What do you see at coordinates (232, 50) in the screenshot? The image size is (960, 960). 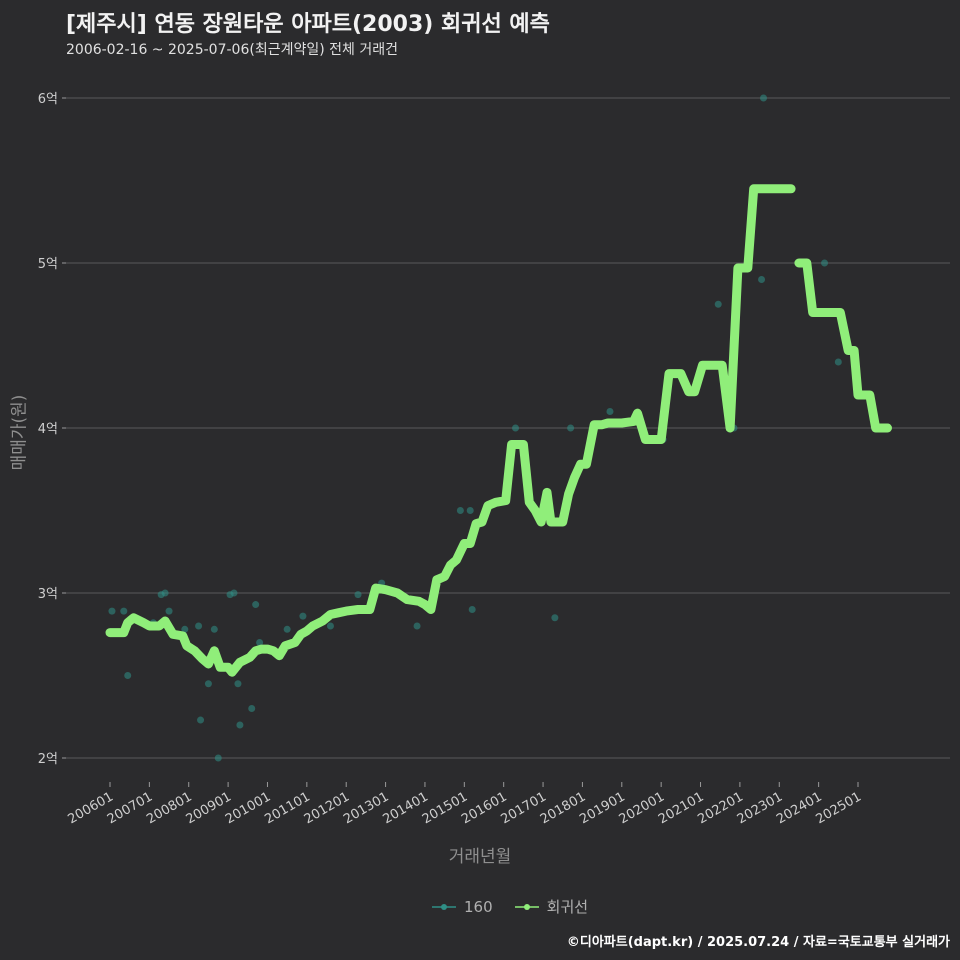 I see `chart-subtitle: 2006-02-16 ~ 2025-07-06(최근계약일) 전체 거래건` at bounding box center [232, 50].